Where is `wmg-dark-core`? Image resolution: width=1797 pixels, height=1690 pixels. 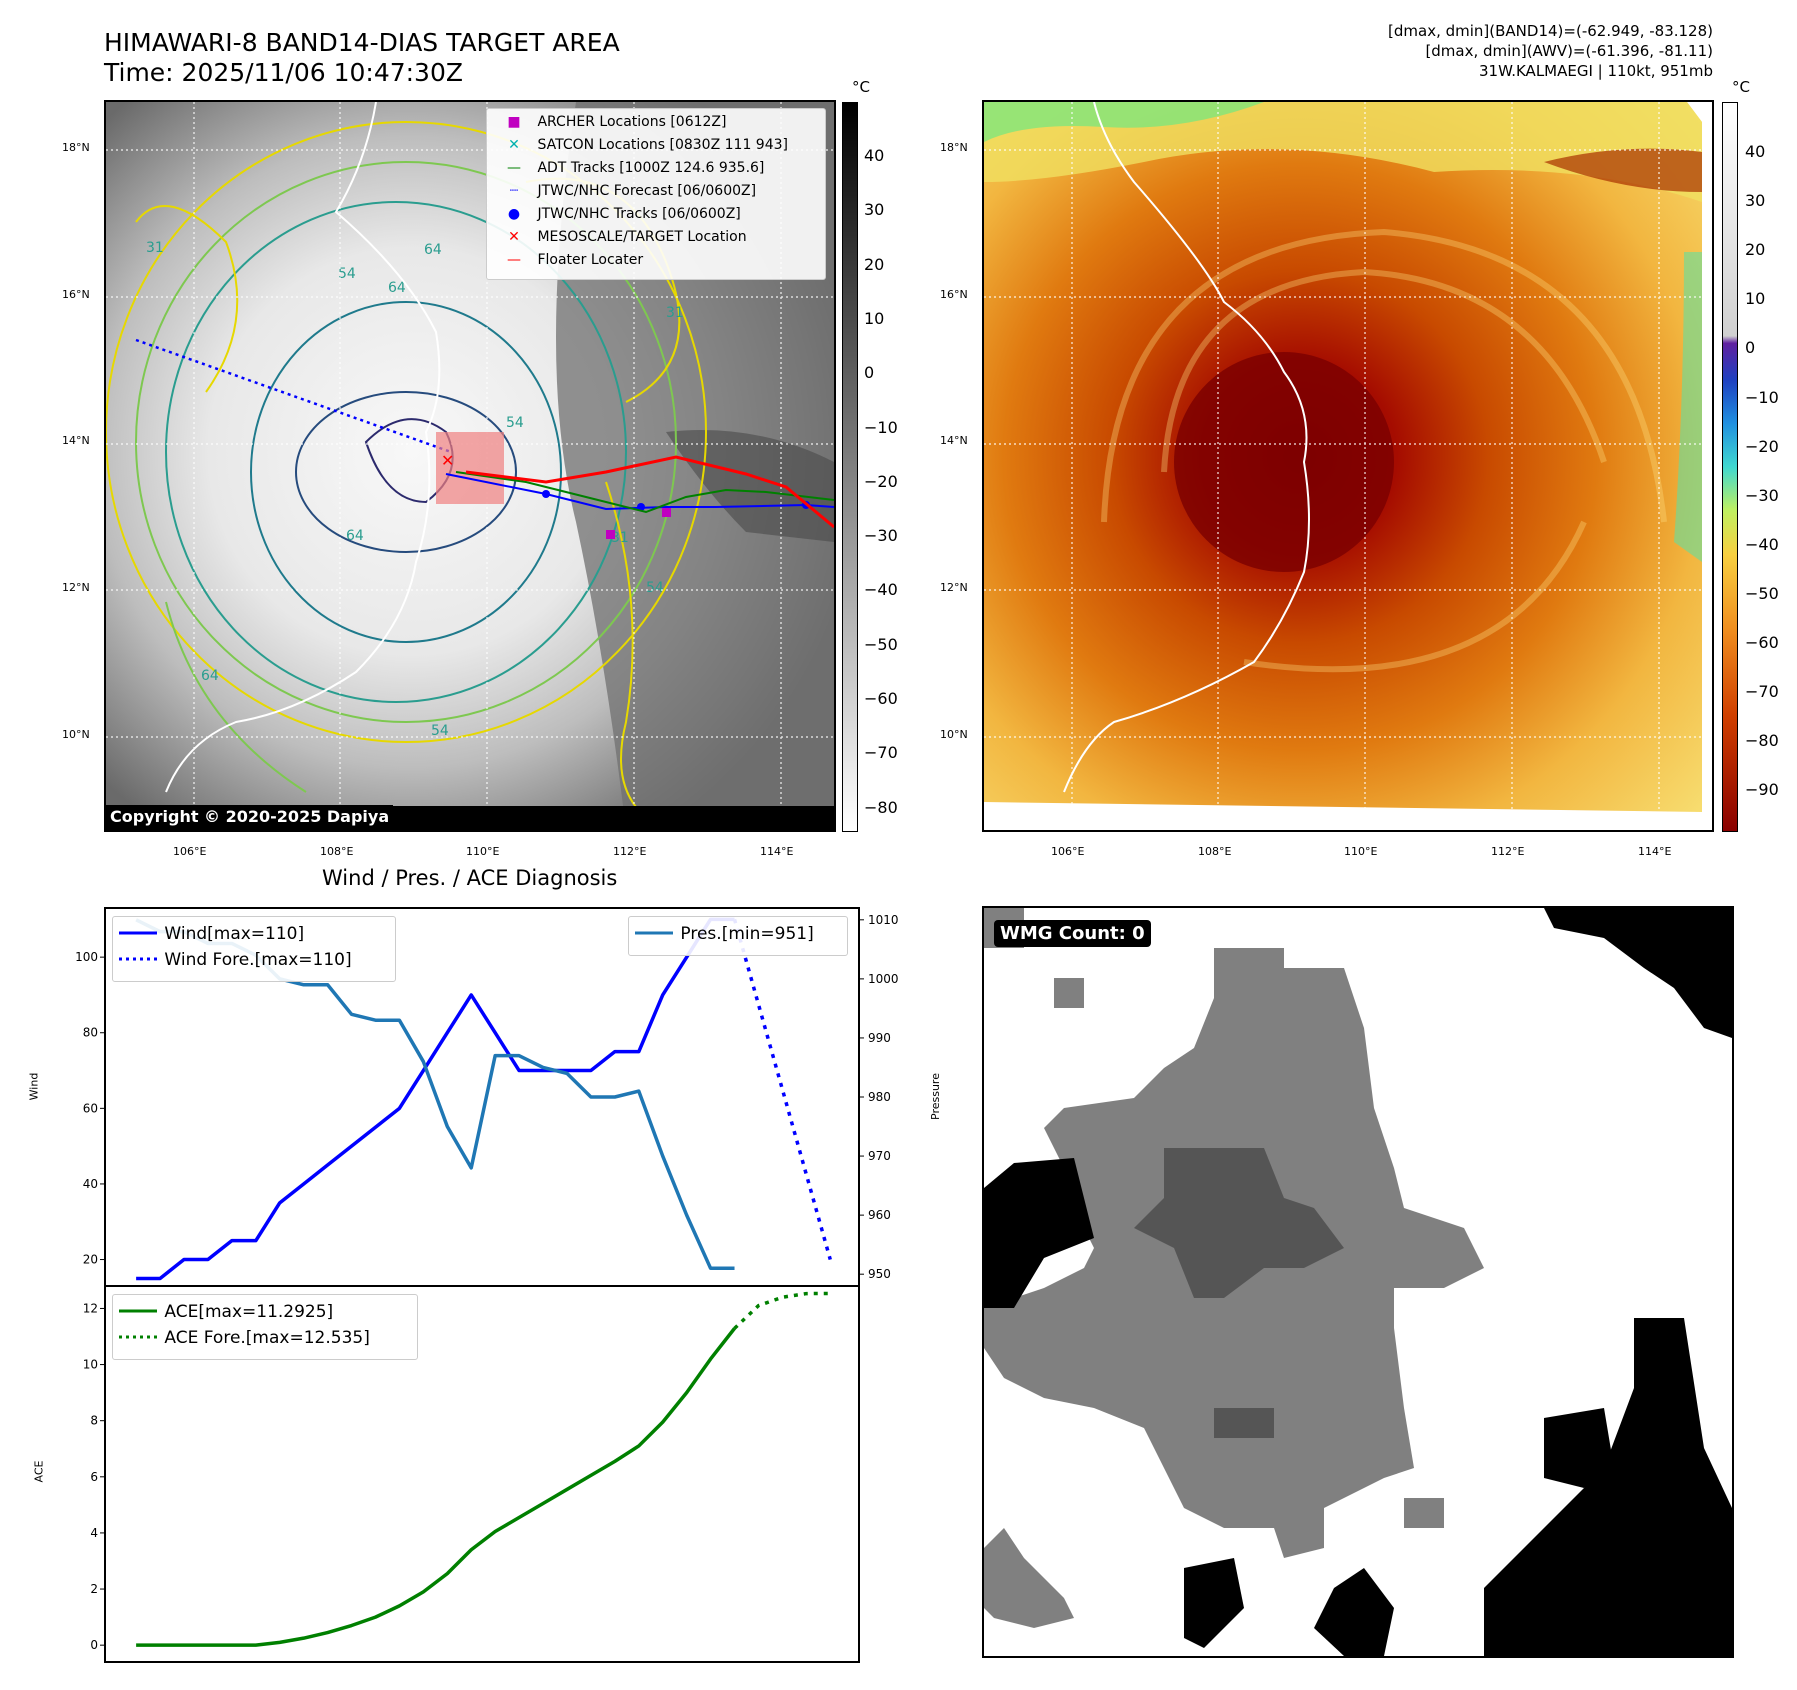
wmg-dark-core is located at coordinates (1239, 1223).